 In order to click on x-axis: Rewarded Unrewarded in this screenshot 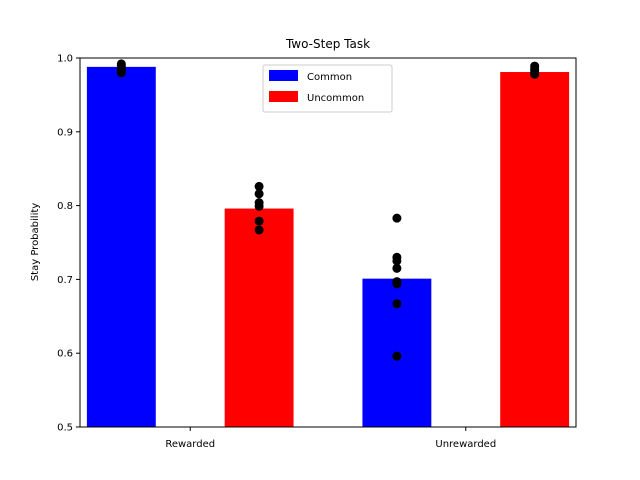, I will do `click(330, 438)`.